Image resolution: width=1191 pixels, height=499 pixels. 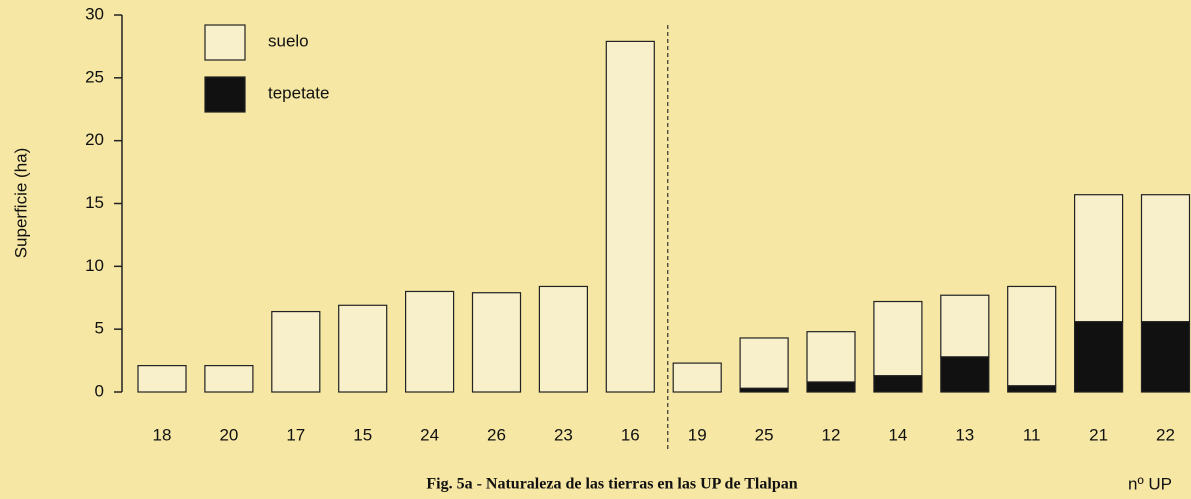 I want to click on x-tick-label: 22, so click(x=1165, y=434).